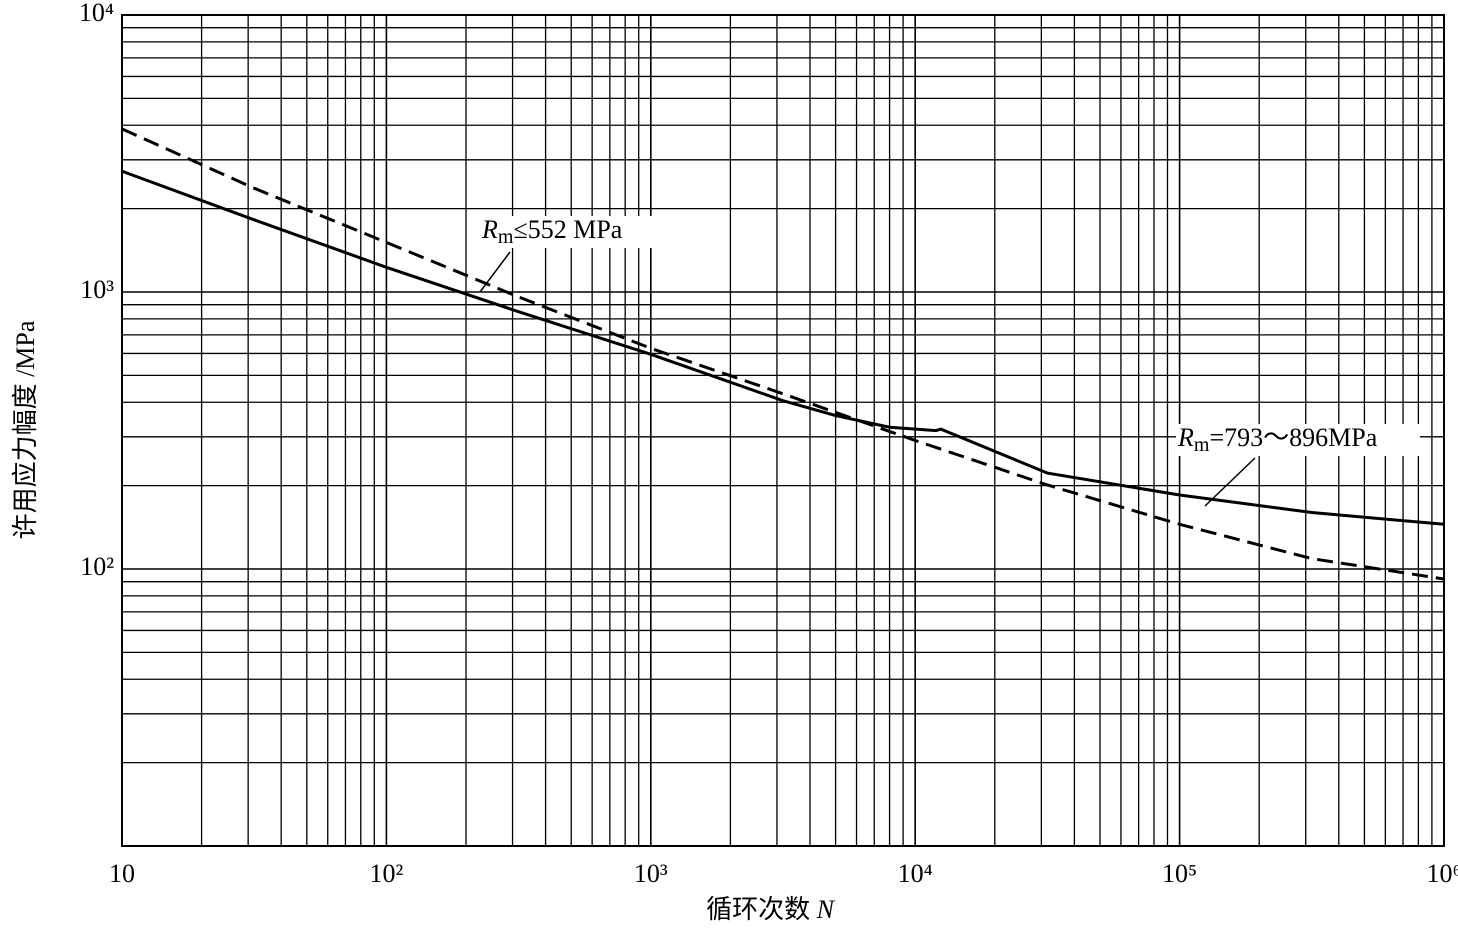  I want to click on x-tick-label: 10³, so click(651, 873).